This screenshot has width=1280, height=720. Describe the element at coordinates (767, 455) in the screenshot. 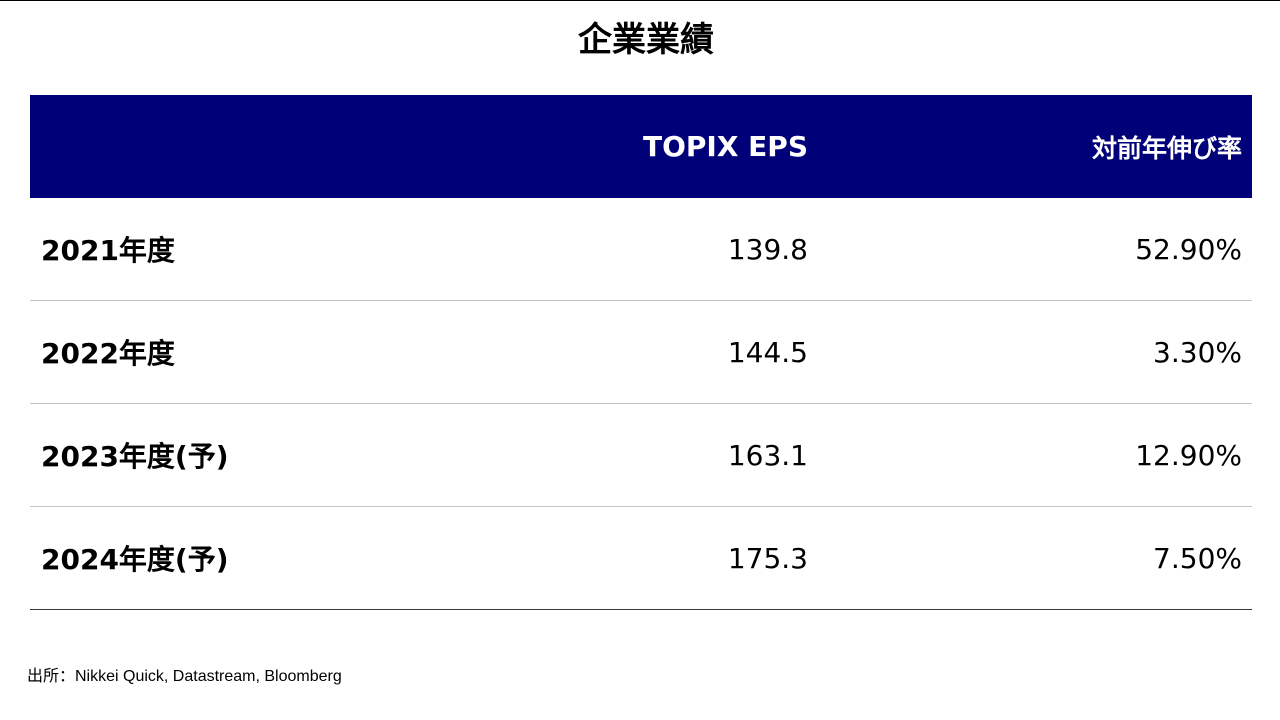

I see `row-eps-value: 163.1` at that location.